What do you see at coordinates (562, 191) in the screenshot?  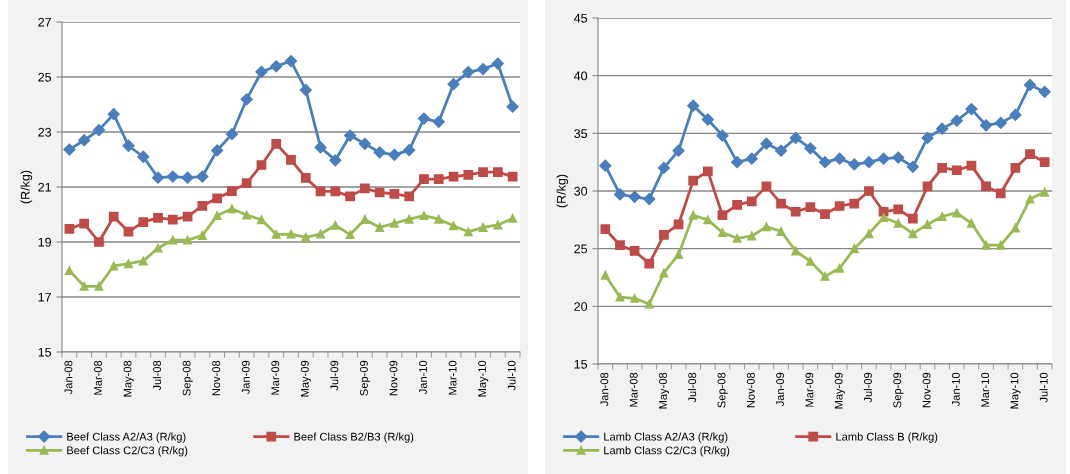 I see `y-axis-title: (R/kg)` at bounding box center [562, 191].